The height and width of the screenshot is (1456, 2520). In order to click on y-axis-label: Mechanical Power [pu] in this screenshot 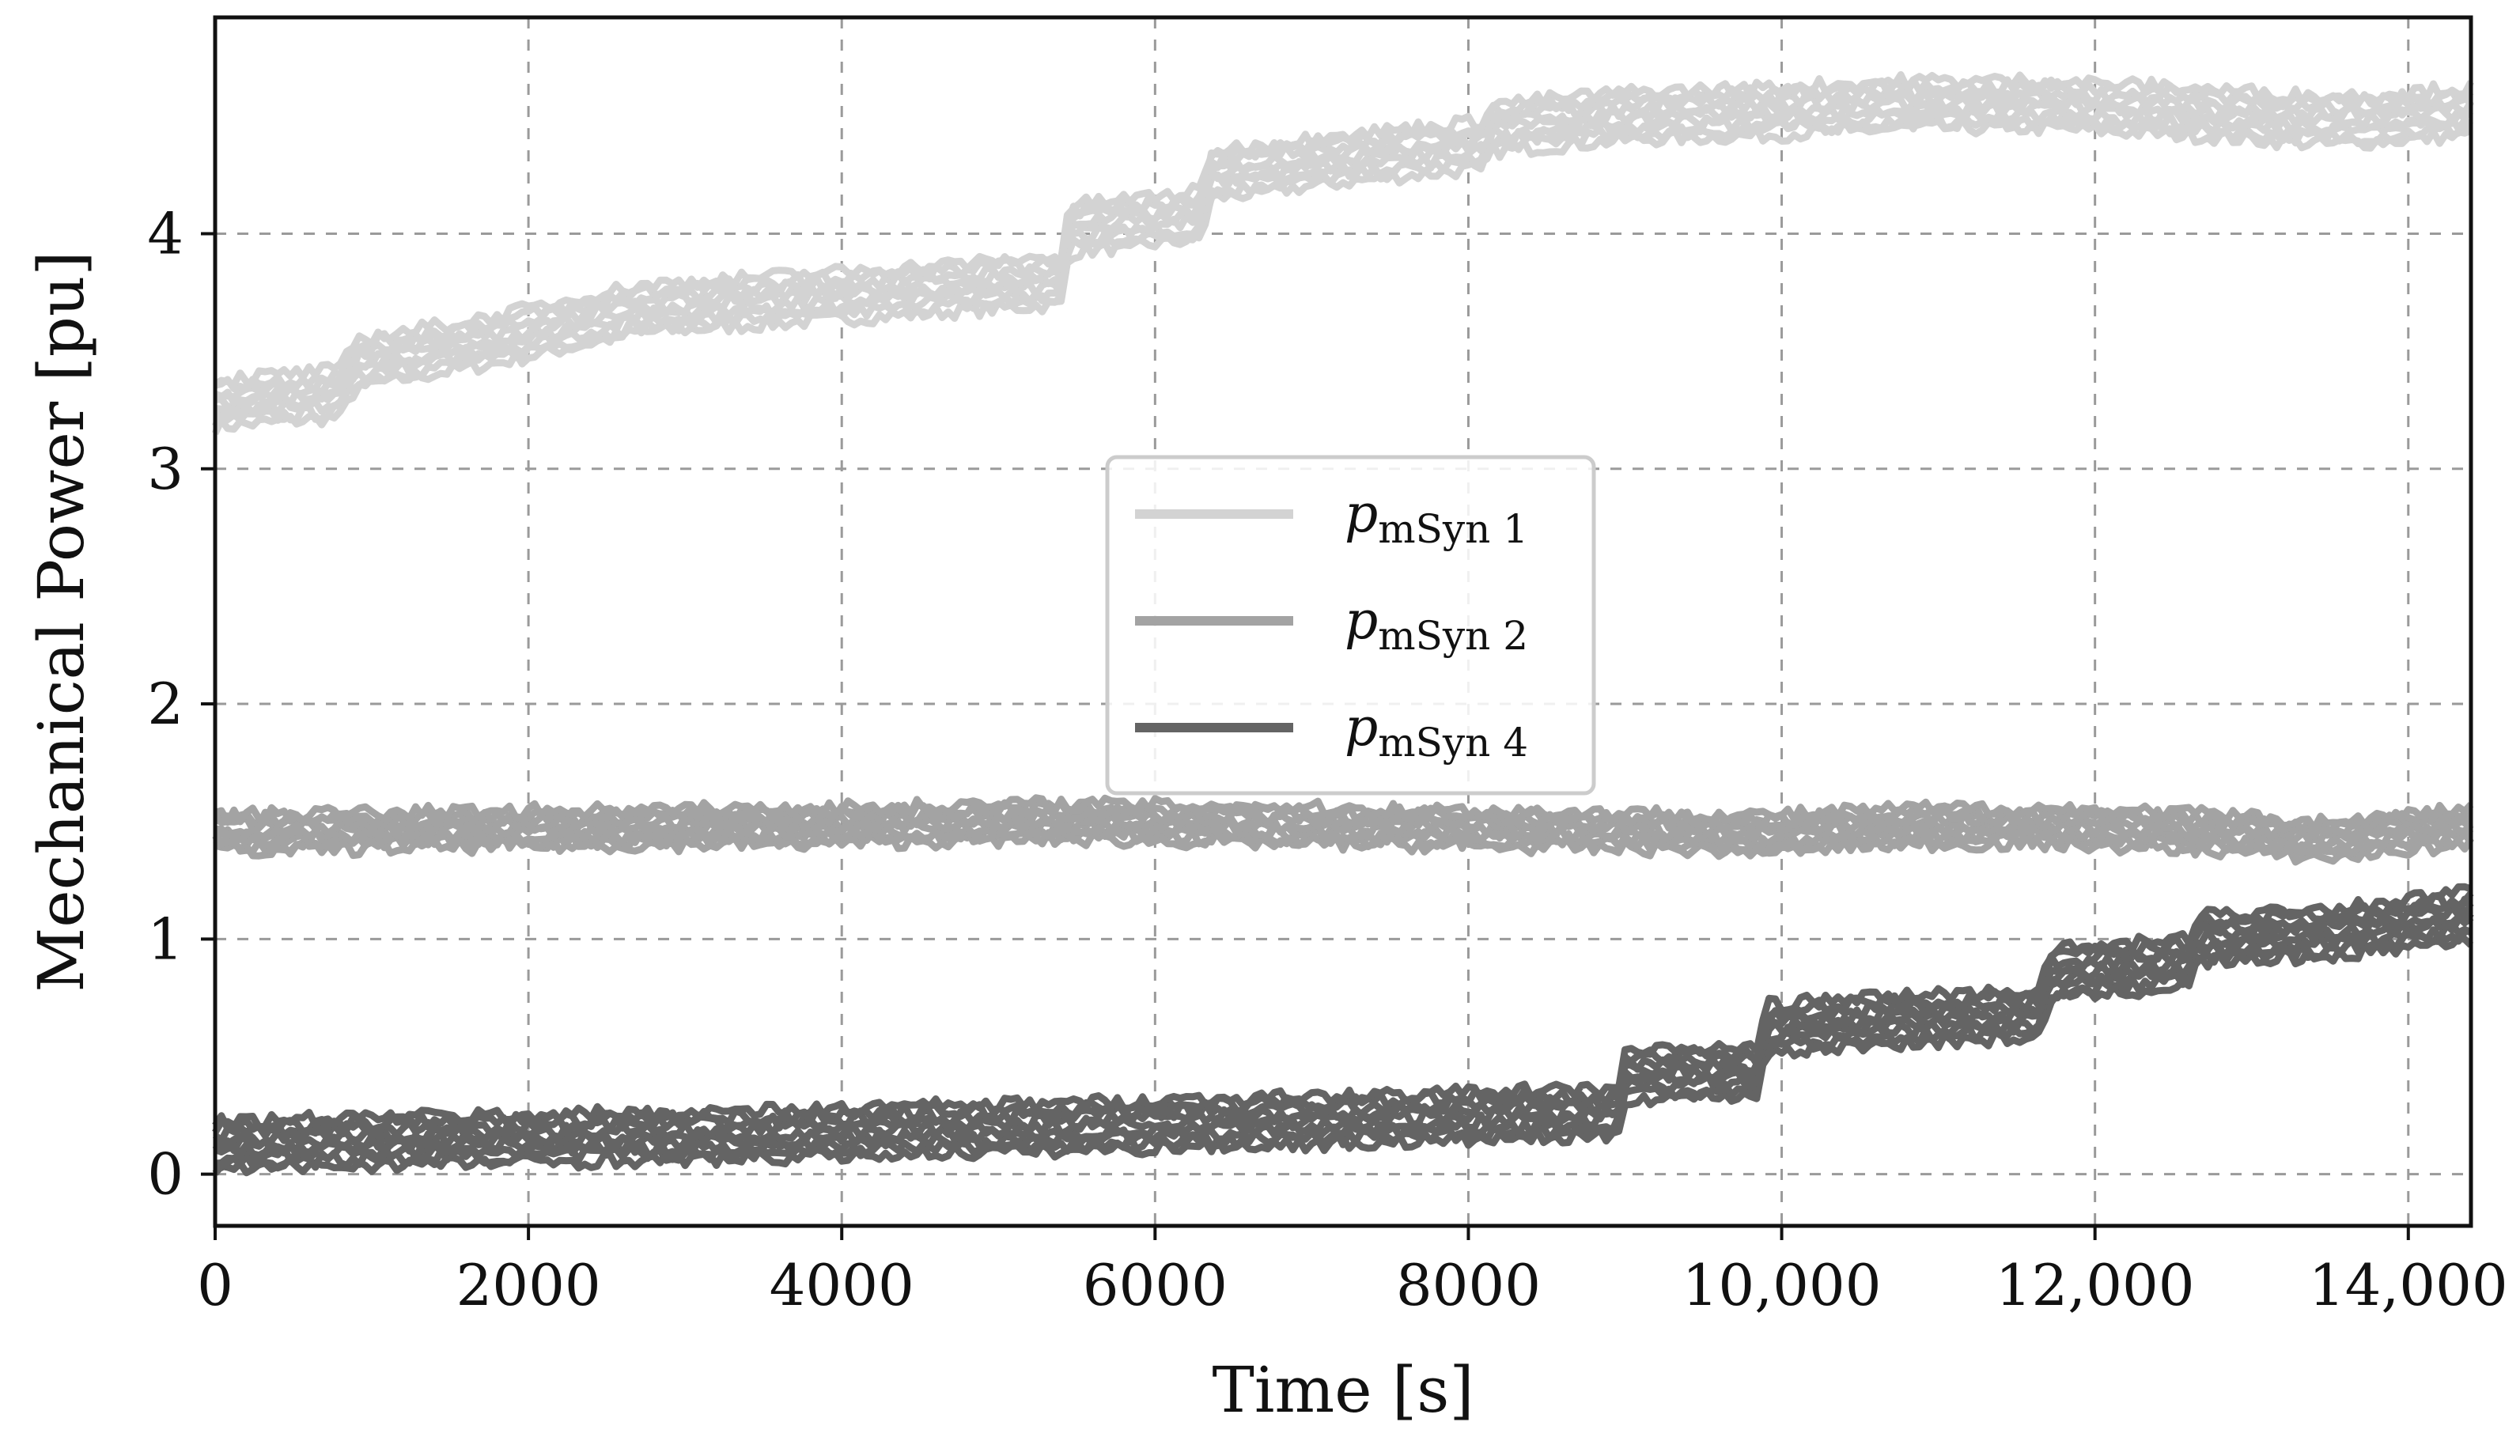, I will do `click(61, 621)`.